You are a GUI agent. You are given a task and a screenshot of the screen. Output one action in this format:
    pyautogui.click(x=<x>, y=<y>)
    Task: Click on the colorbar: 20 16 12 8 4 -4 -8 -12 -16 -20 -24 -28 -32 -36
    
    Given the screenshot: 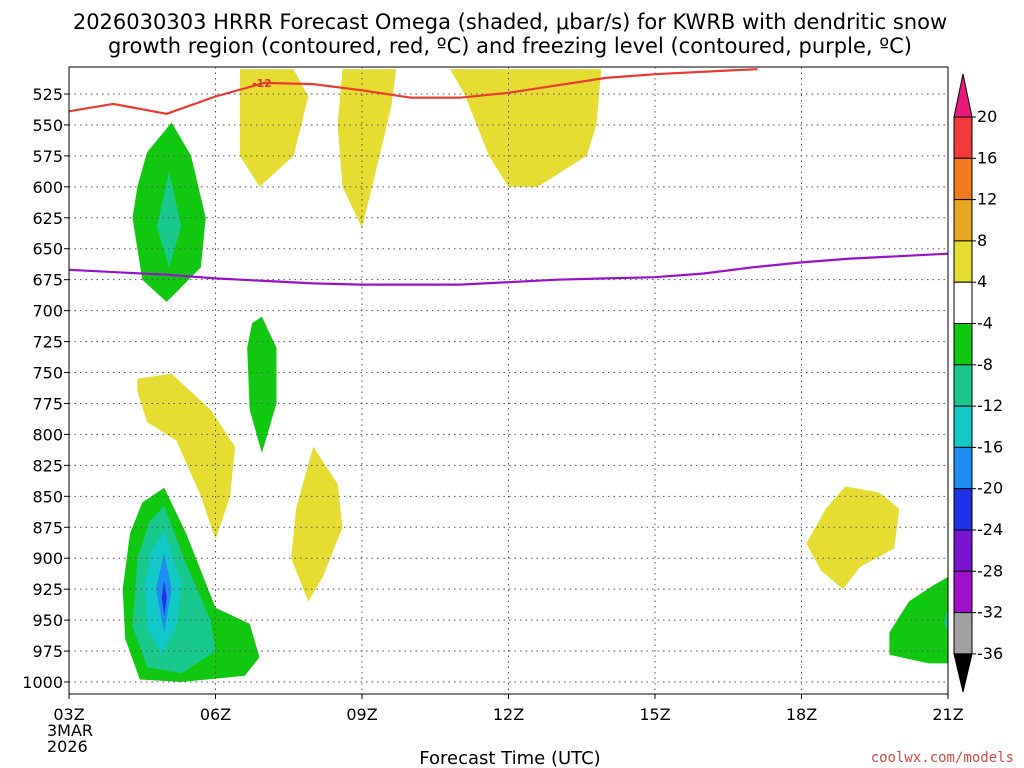 What is the action you would take?
    pyautogui.click(x=978, y=383)
    